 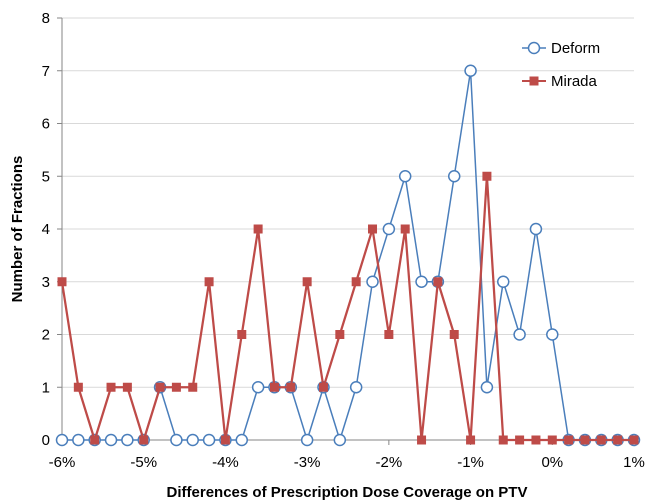 I want to click on y-tick-label-3: 3, so click(x=46, y=282).